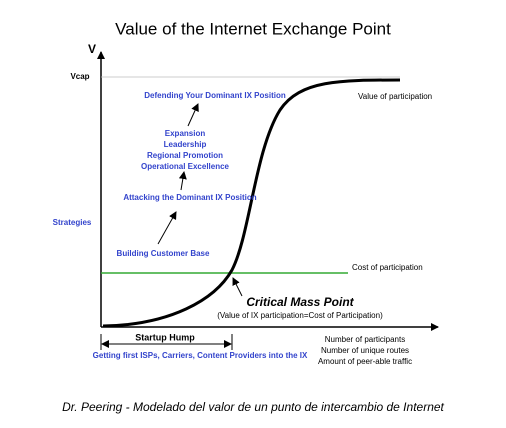  Describe the element at coordinates (185, 155) in the screenshot. I see `strategy-step: Regional Promotion` at that location.